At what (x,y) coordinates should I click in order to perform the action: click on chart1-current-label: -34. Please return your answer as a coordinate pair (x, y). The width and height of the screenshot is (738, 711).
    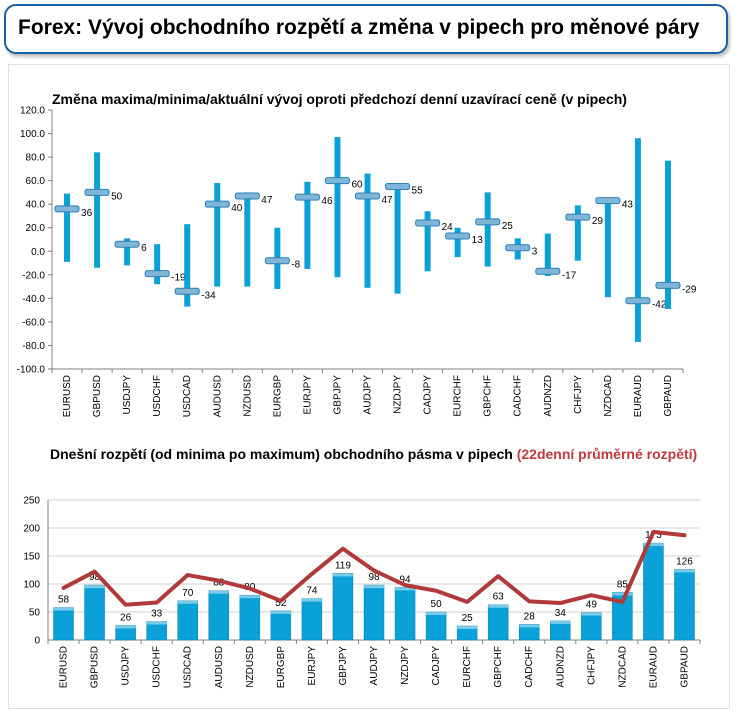
    Looking at the image, I should click on (208, 295).